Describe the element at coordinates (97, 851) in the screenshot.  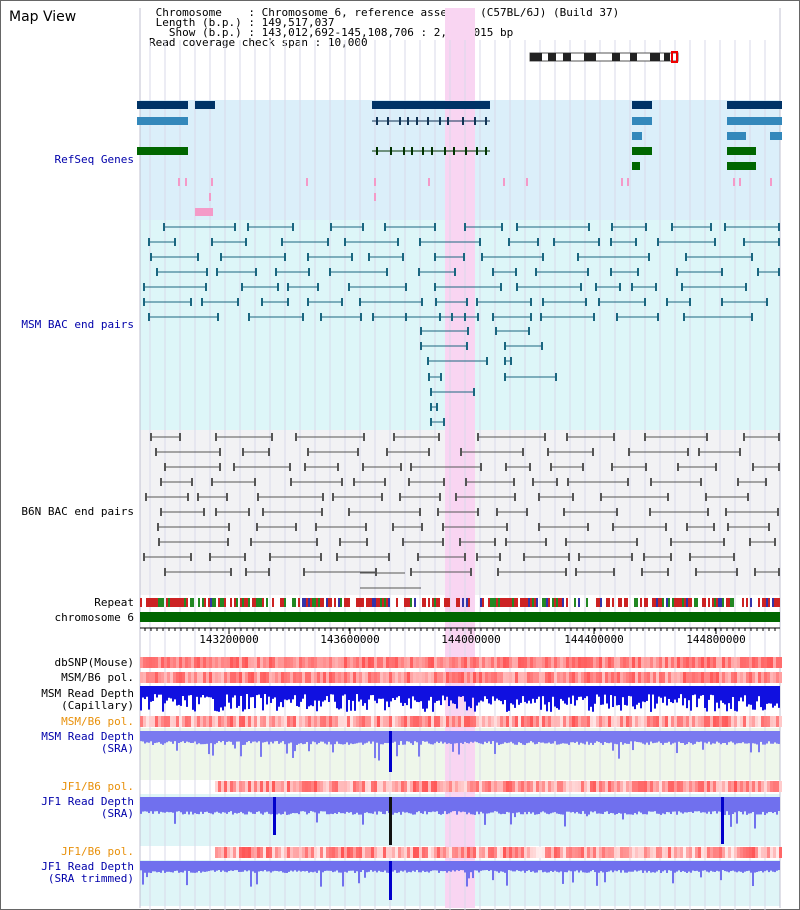
I see `jf1-b6-pol-2-label: JF1/B6 pol.` at that location.